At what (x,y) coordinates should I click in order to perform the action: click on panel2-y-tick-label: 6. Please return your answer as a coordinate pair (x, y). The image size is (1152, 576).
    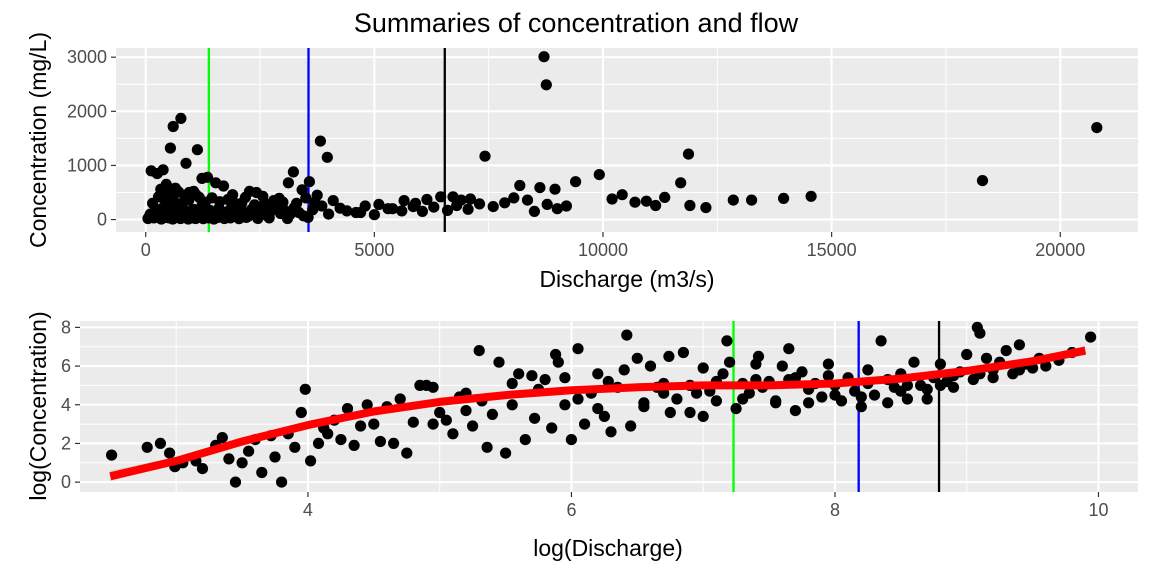
    Looking at the image, I should click on (66, 366).